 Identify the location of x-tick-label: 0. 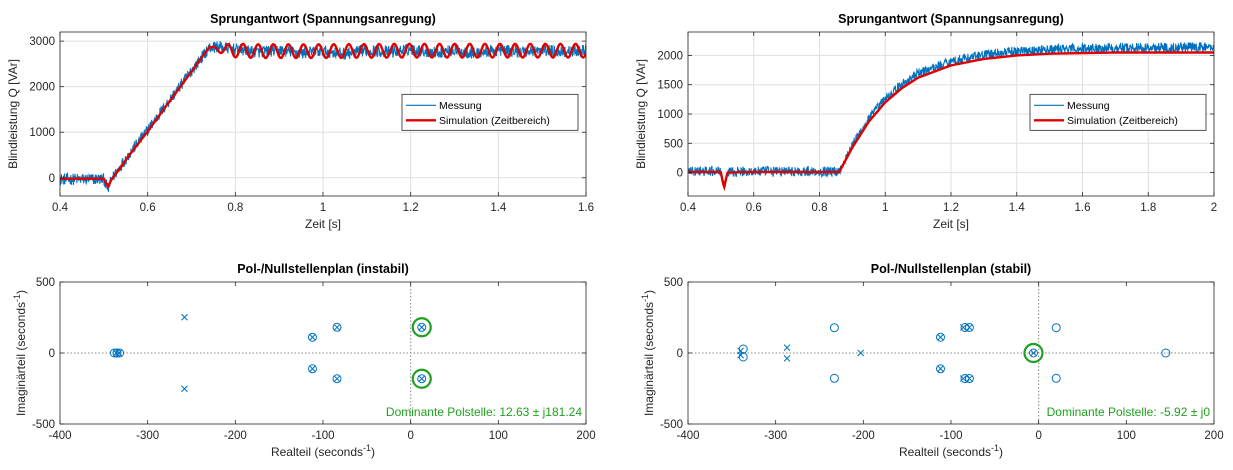
(1038, 436).